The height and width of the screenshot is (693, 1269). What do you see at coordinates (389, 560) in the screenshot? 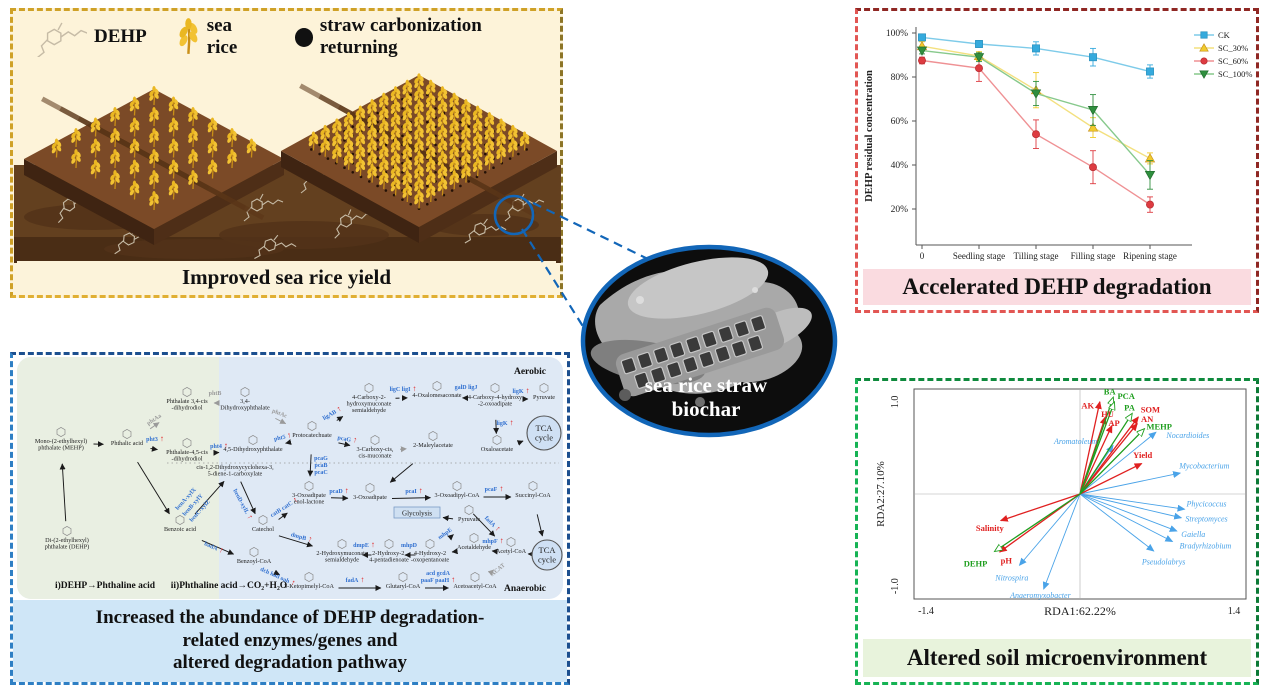
I see `svg-text: 4-pentadienoate` at bounding box center [389, 560].